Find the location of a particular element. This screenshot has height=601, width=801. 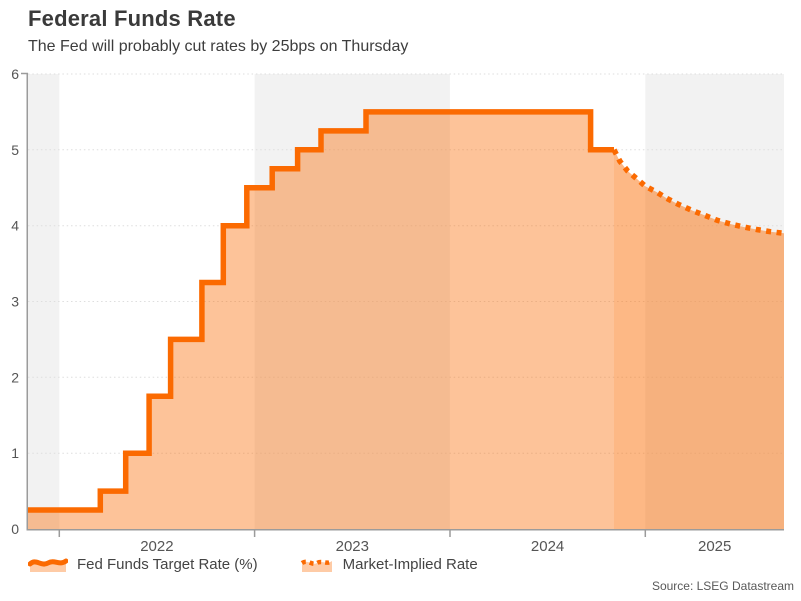

year-shading-band is located at coordinates (714, 301).